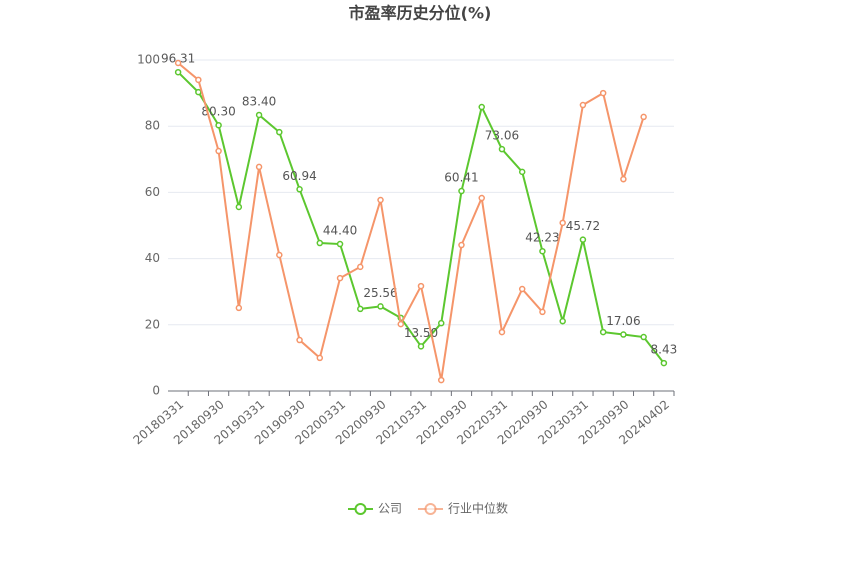 The width and height of the screenshot is (850, 574). What do you see at coordinates (390, 509) in the screenshot?
I see `legend-label: 公司` at bounding box center [390, 509].